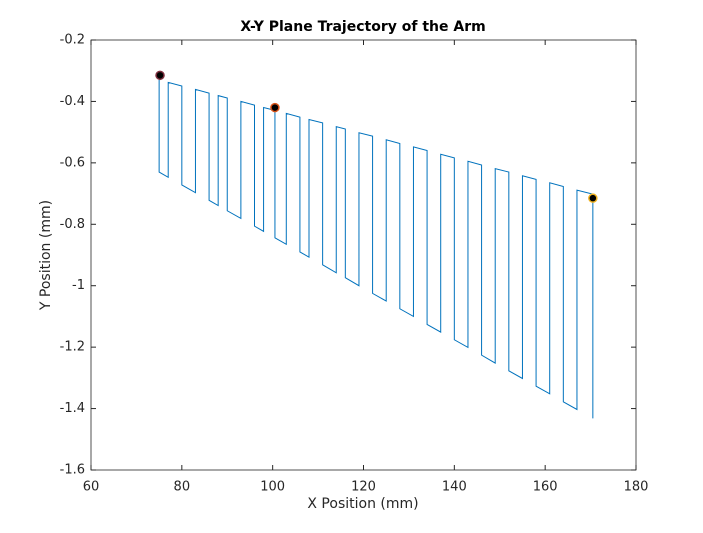  I want to click on x-tick-label: 120, so click(363, 487).